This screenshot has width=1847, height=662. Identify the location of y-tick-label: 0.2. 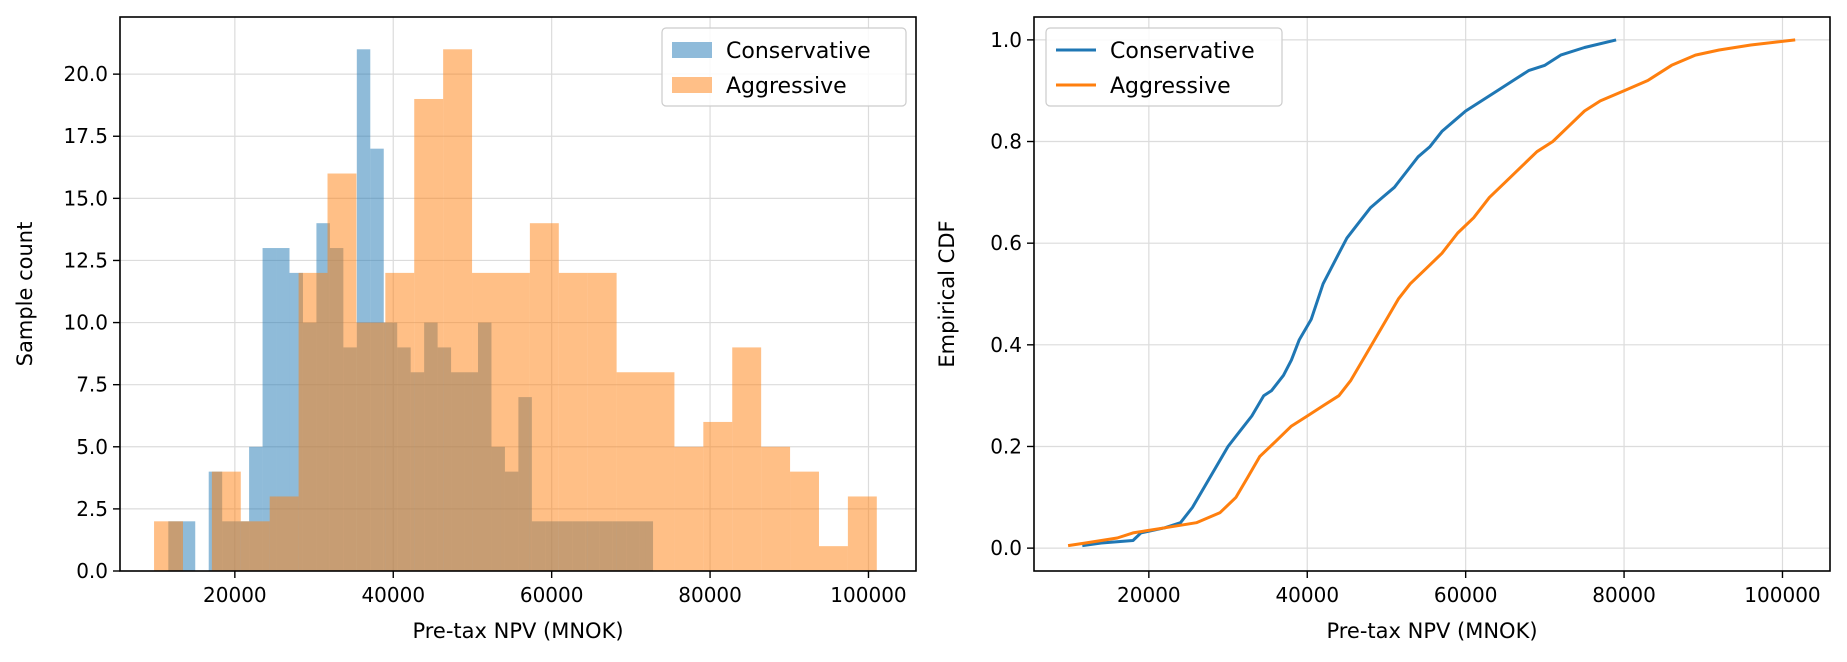
(1006, 446).